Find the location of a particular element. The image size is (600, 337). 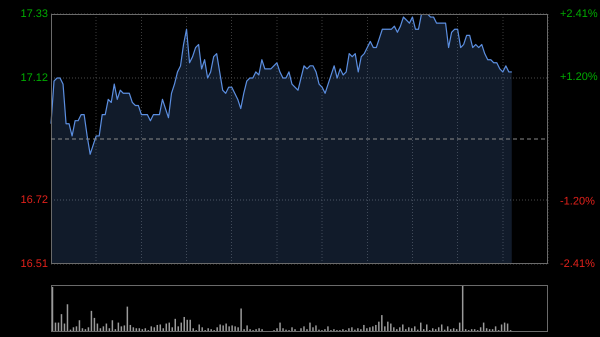

y-tick-label: 17.33 is located at coordinates (34, 14).